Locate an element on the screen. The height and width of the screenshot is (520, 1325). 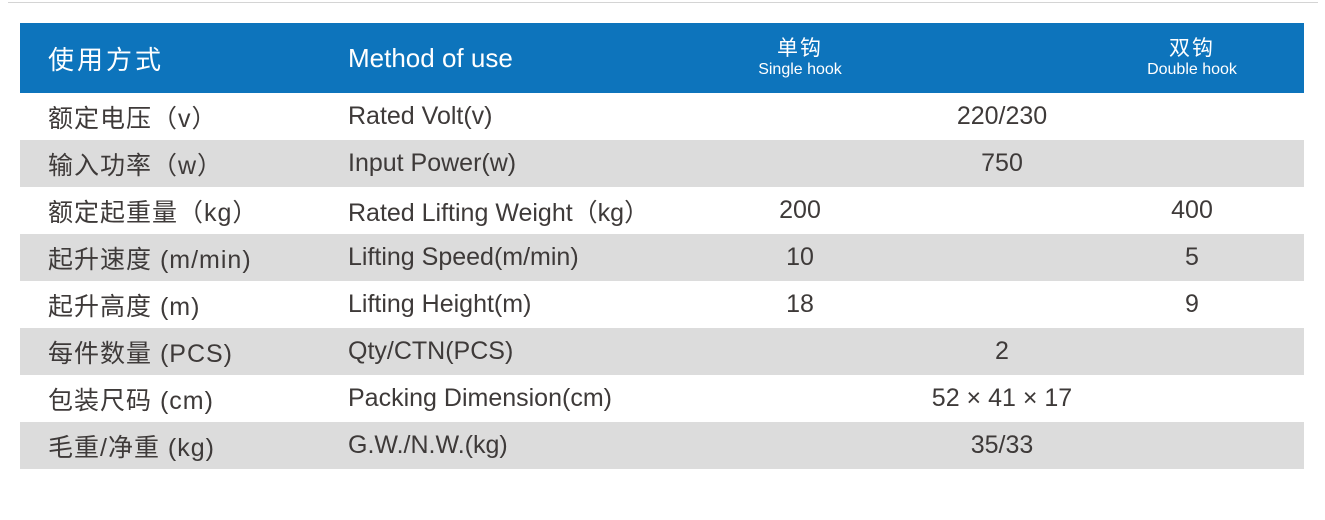
header-single-hook: 单钩 Single hook is located at coordinates (800, 58).